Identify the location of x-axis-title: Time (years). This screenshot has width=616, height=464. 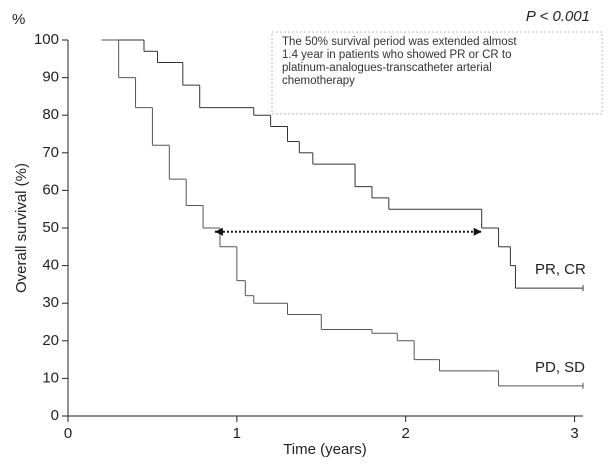
(325, 449).